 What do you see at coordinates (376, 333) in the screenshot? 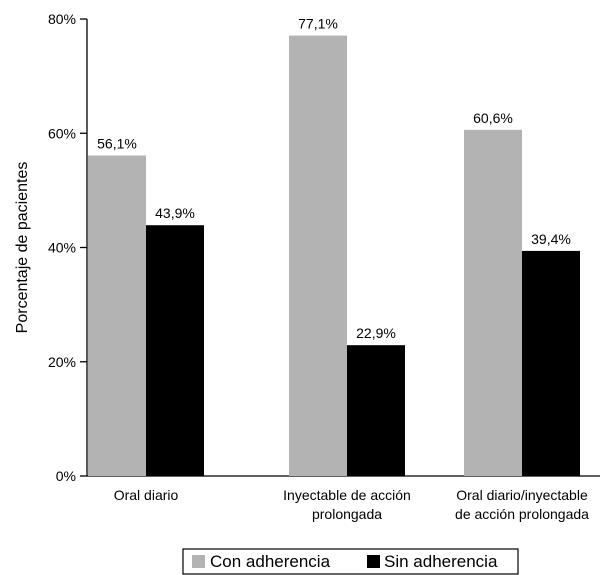
I see `bar-value-label: 22,9%` at bounding box center [376, 333].